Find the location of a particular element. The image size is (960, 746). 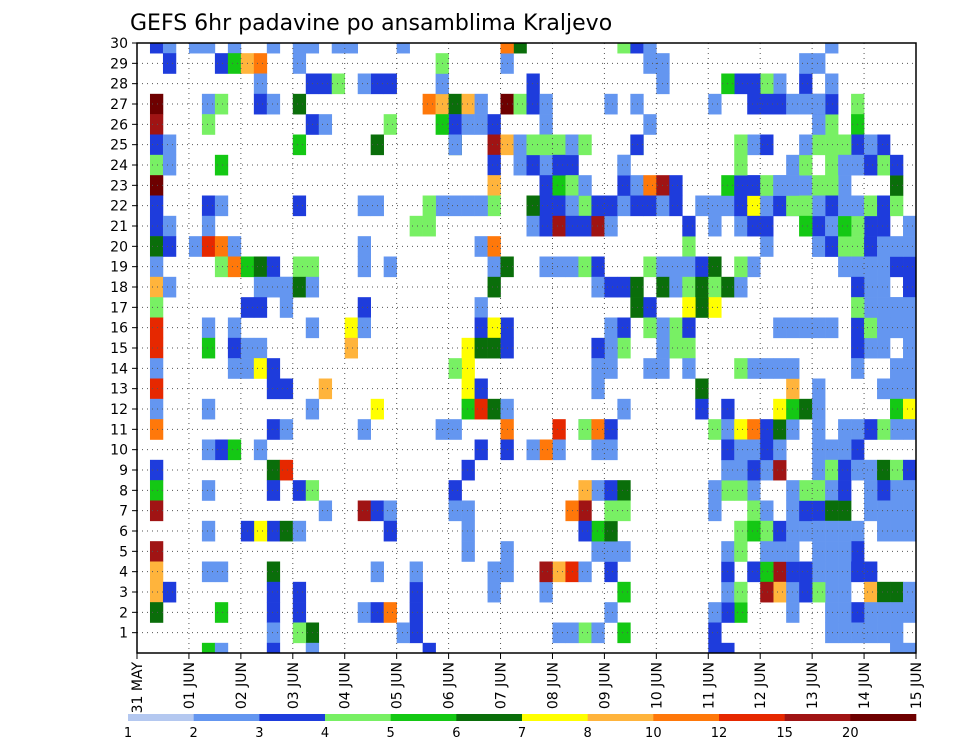

x-tick-label: 13 JUN is located at coordinates (813, 685).